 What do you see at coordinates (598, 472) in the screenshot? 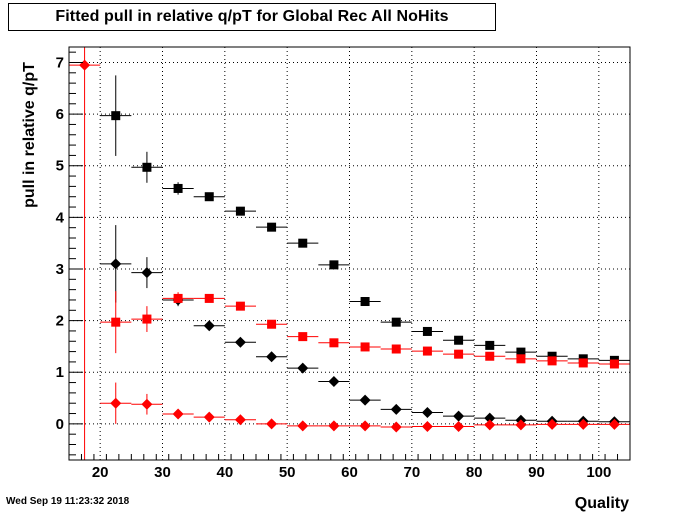
I see `x-tick-label: 100` at bounding box center [598, 472].